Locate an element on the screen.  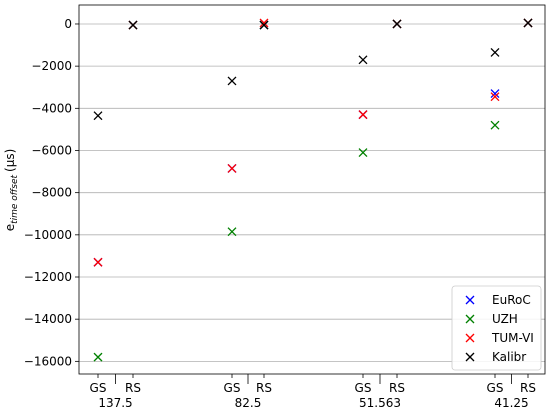
y-axis-label: etime offset (µs) is located at coordinates (11, 190).